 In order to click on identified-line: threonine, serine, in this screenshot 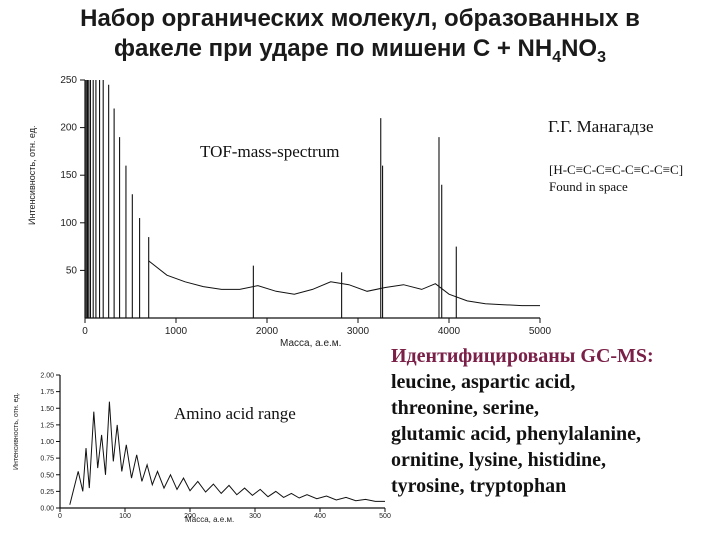, I will do `click(465, 408)`.